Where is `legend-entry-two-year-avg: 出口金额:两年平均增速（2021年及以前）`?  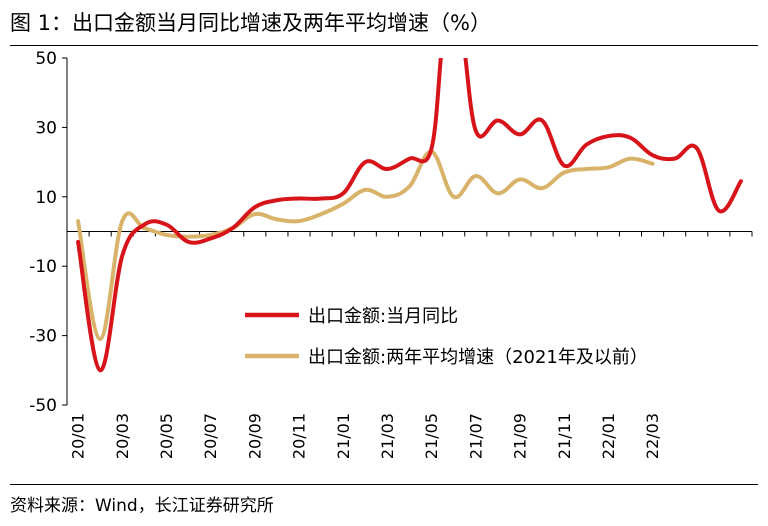 legend-entry-two-year-avg: 出口金额:两年平均增速（2021年及以前） is located at coordinates (478, 357).